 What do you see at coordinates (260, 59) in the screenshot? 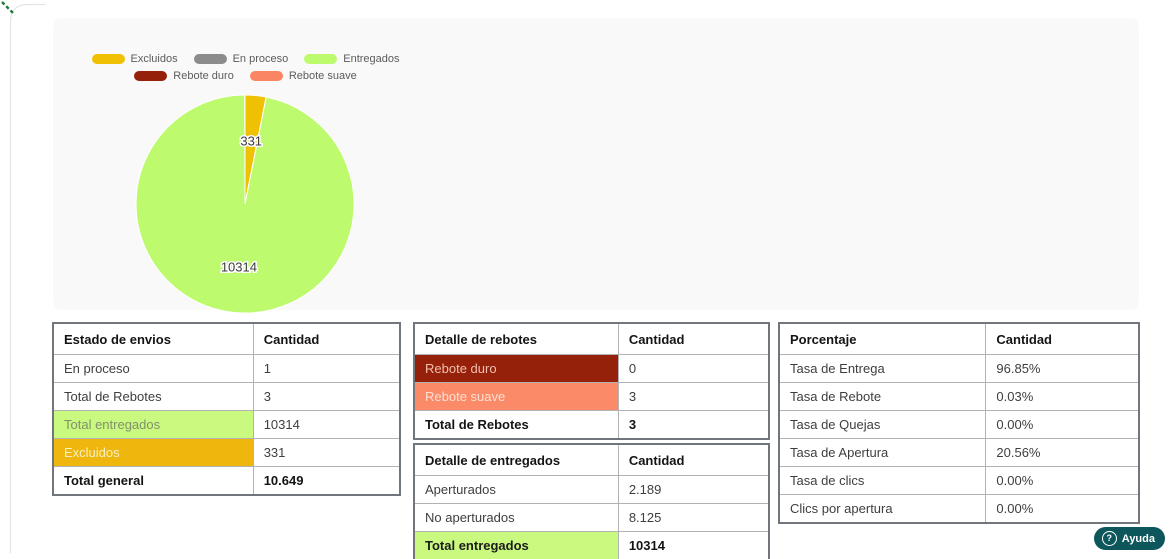
I see `legend-label: En proceso` at bounding box center [260, 59].